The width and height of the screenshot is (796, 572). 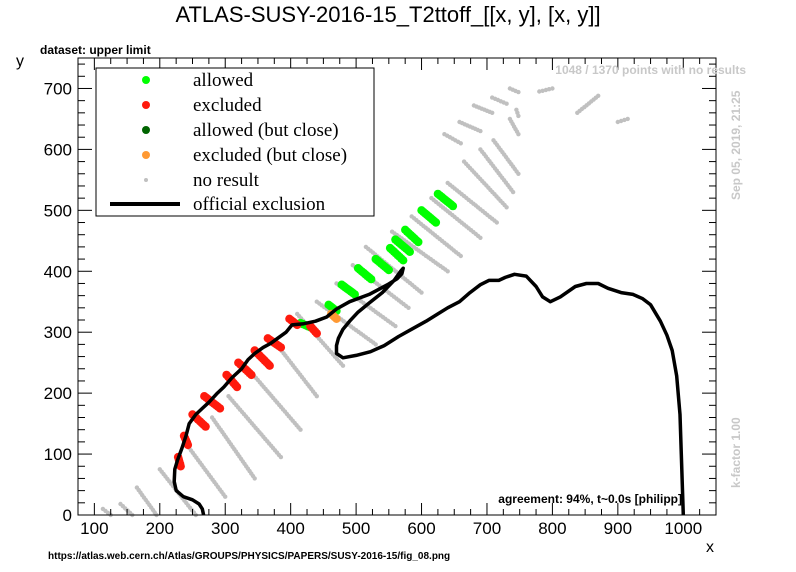 What do you see at coordinates (95, 50) in the screenshot?
I see `dataset-label: dataset: upper limit` at bounding box center [95, 50].